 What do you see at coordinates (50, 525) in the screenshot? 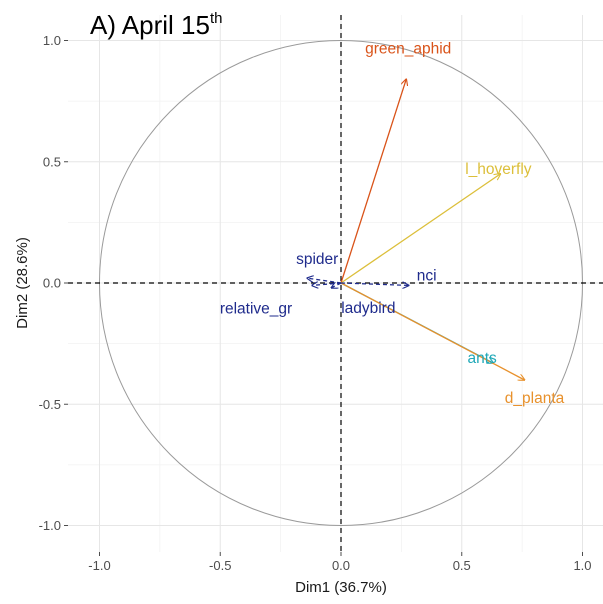
I see `y-tick-label: -1.0` at bounding box center [50, 525].